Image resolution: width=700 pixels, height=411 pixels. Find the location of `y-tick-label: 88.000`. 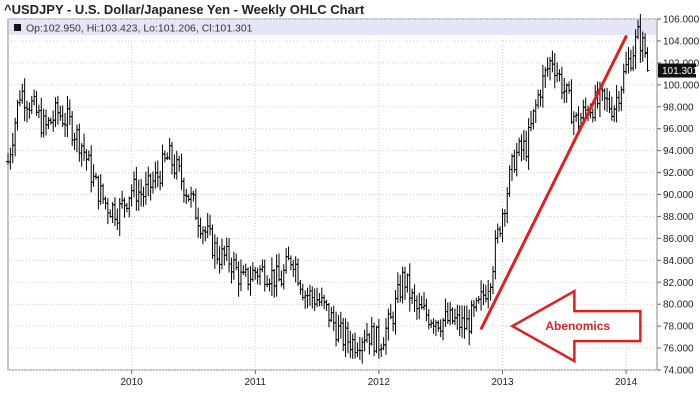

y-tick-label: 88.000 is located at coordinates (678, 217).